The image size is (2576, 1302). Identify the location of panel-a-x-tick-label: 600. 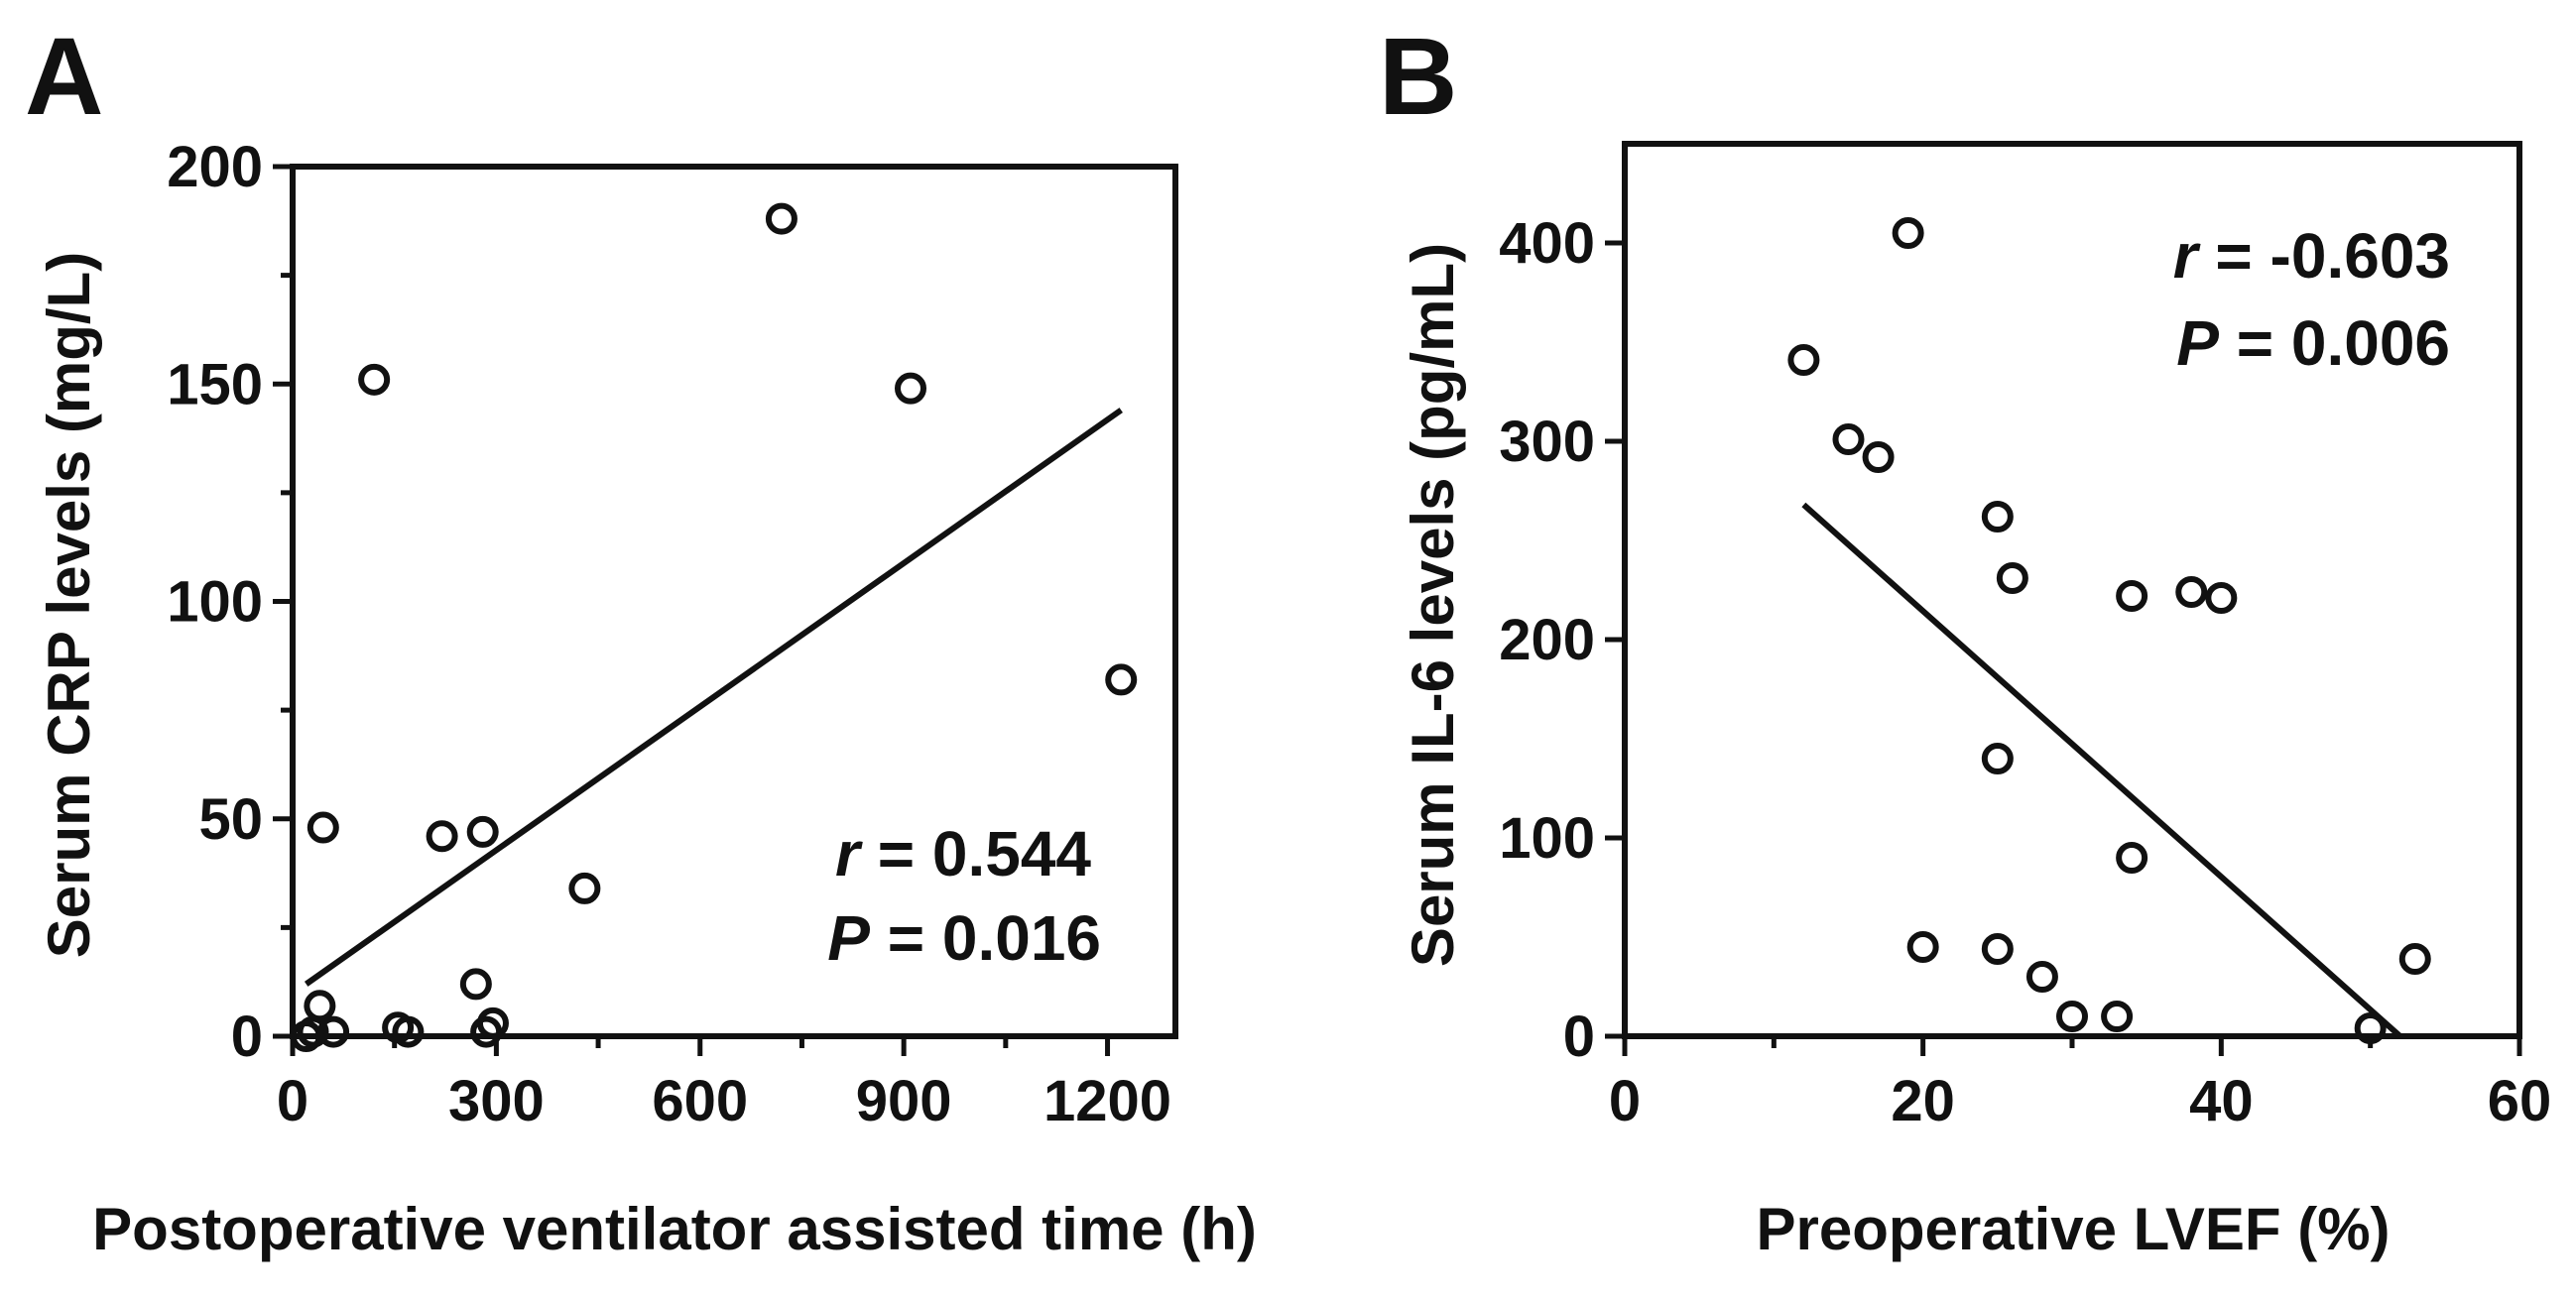
(700, 1101).